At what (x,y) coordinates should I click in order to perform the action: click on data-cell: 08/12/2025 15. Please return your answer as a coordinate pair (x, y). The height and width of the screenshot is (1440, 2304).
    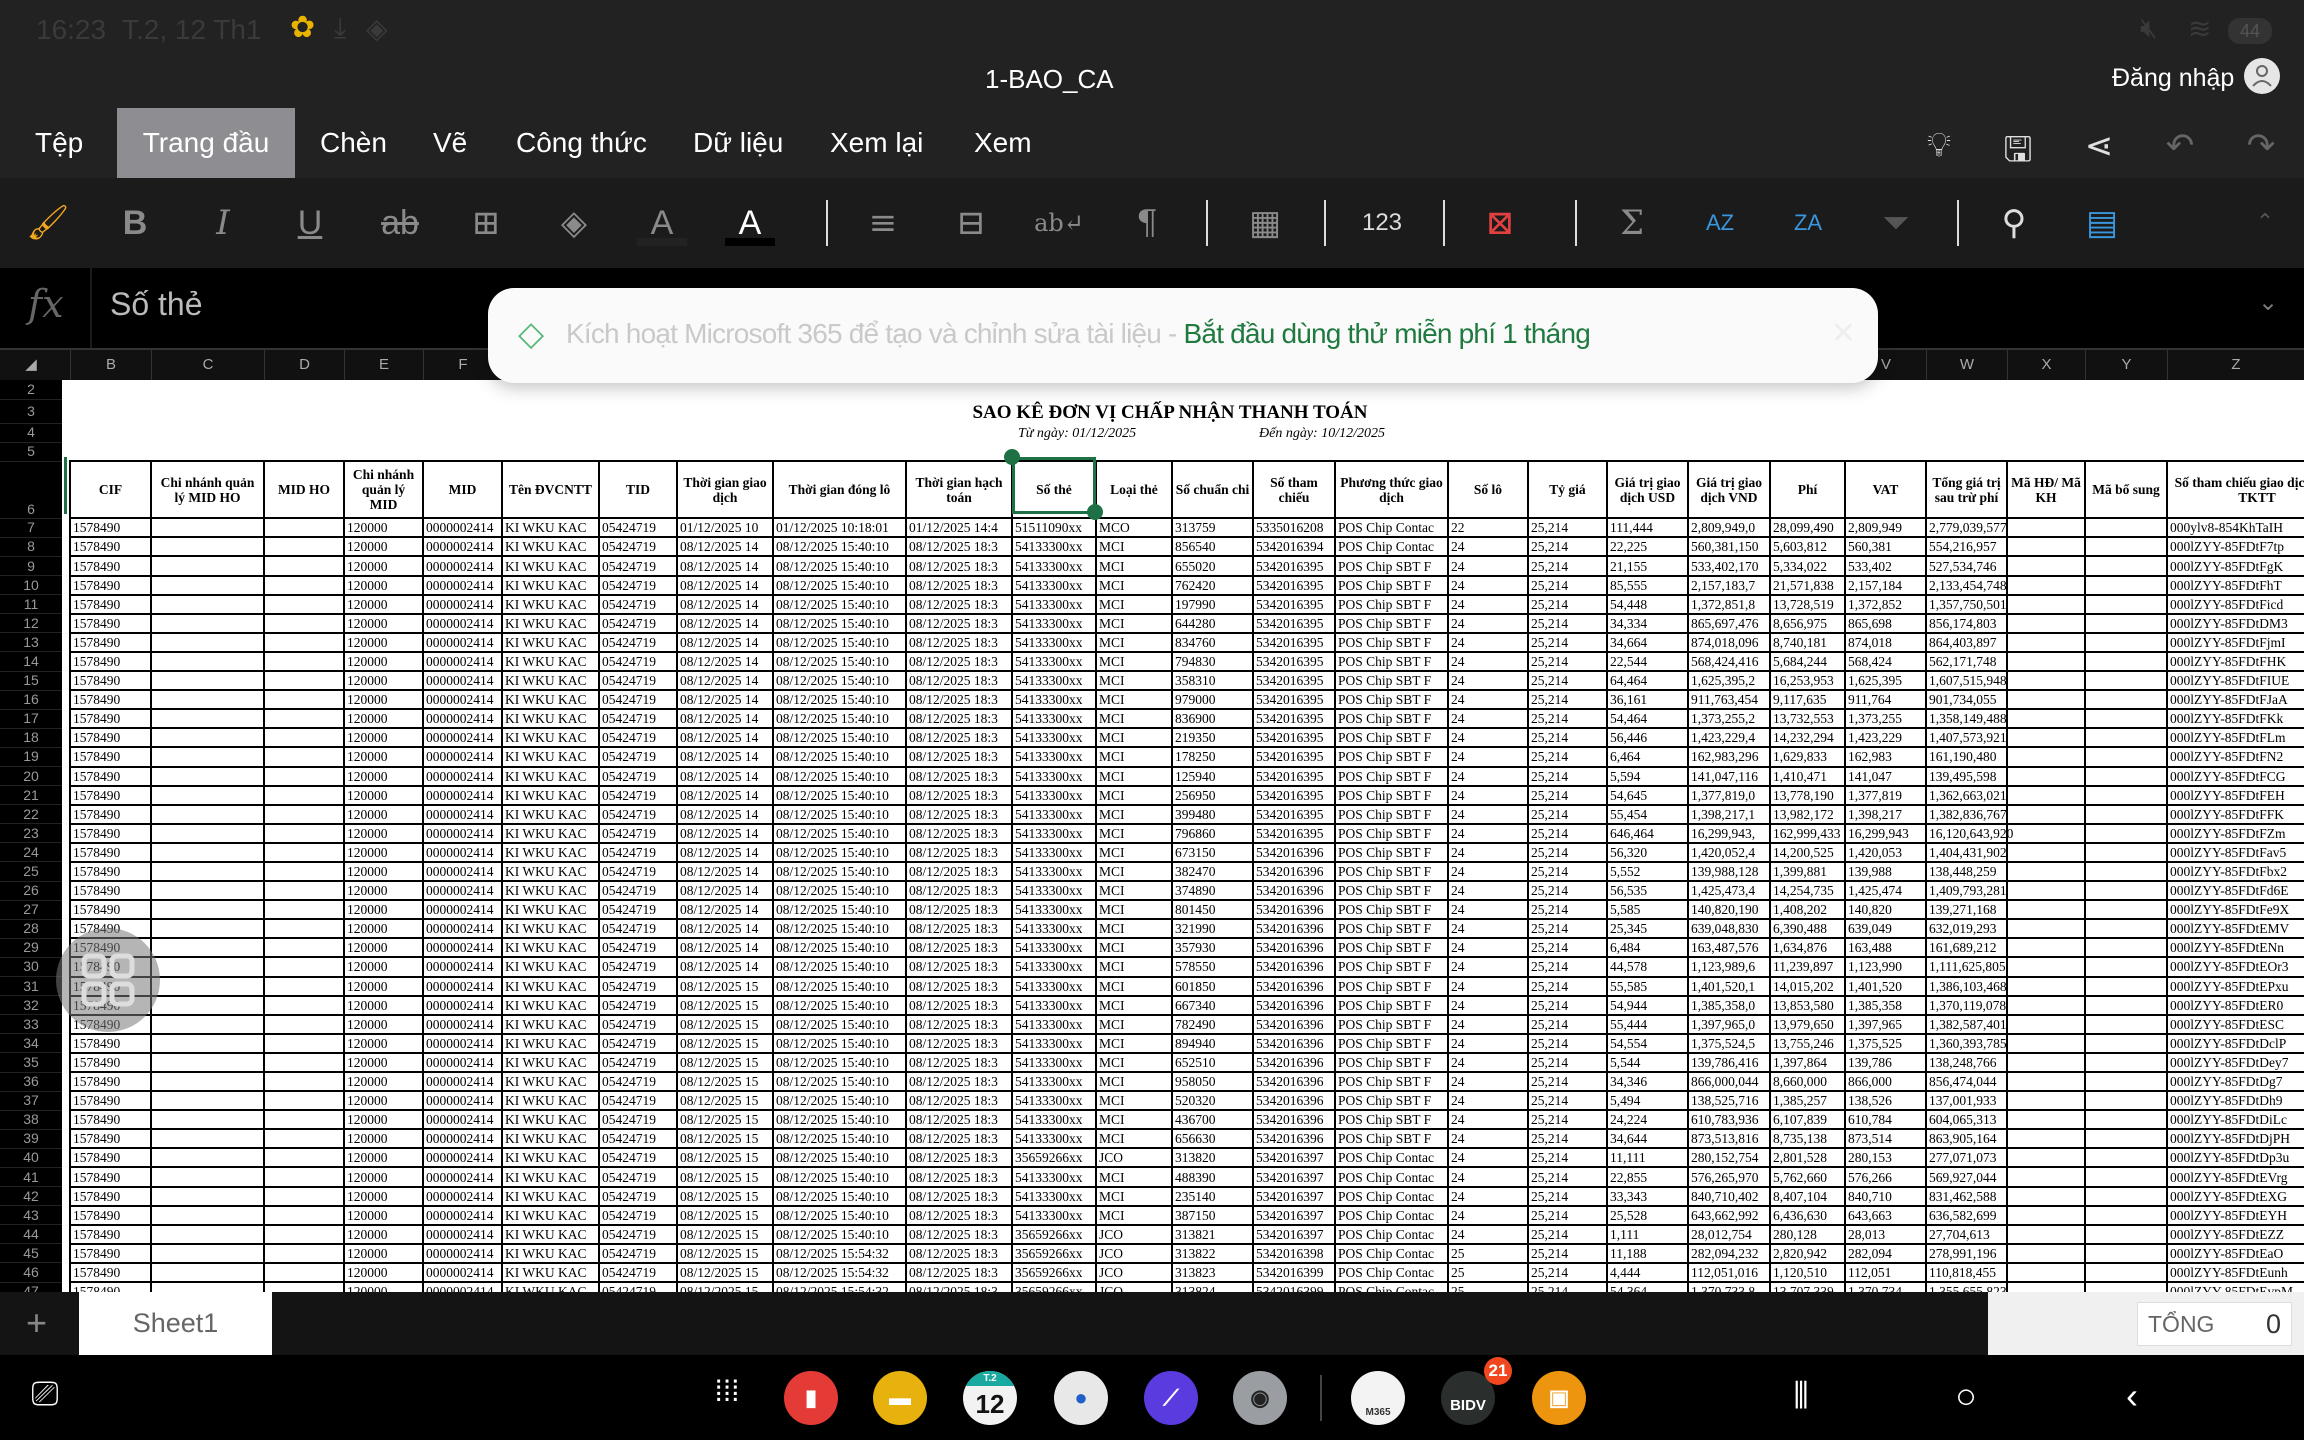
    Looking at the image, I should click on (725, 1177).